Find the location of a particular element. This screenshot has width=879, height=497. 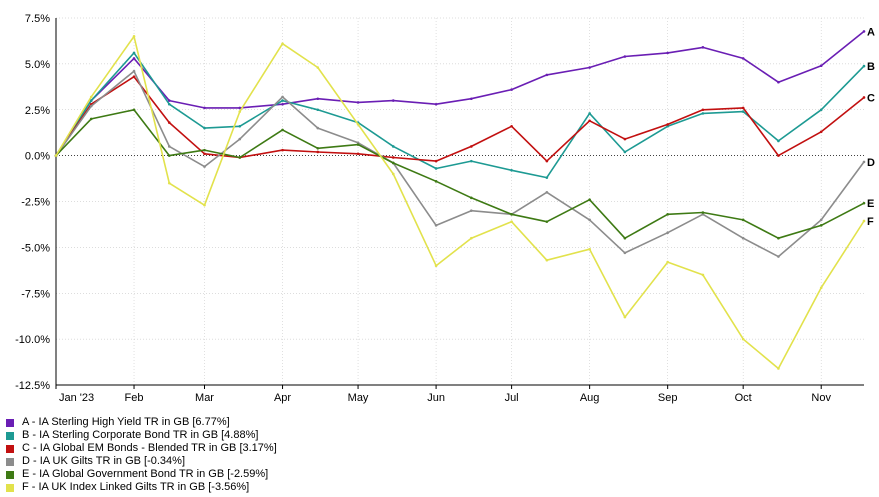

x-tick-label: Oct is located at coordinates (743, 398).